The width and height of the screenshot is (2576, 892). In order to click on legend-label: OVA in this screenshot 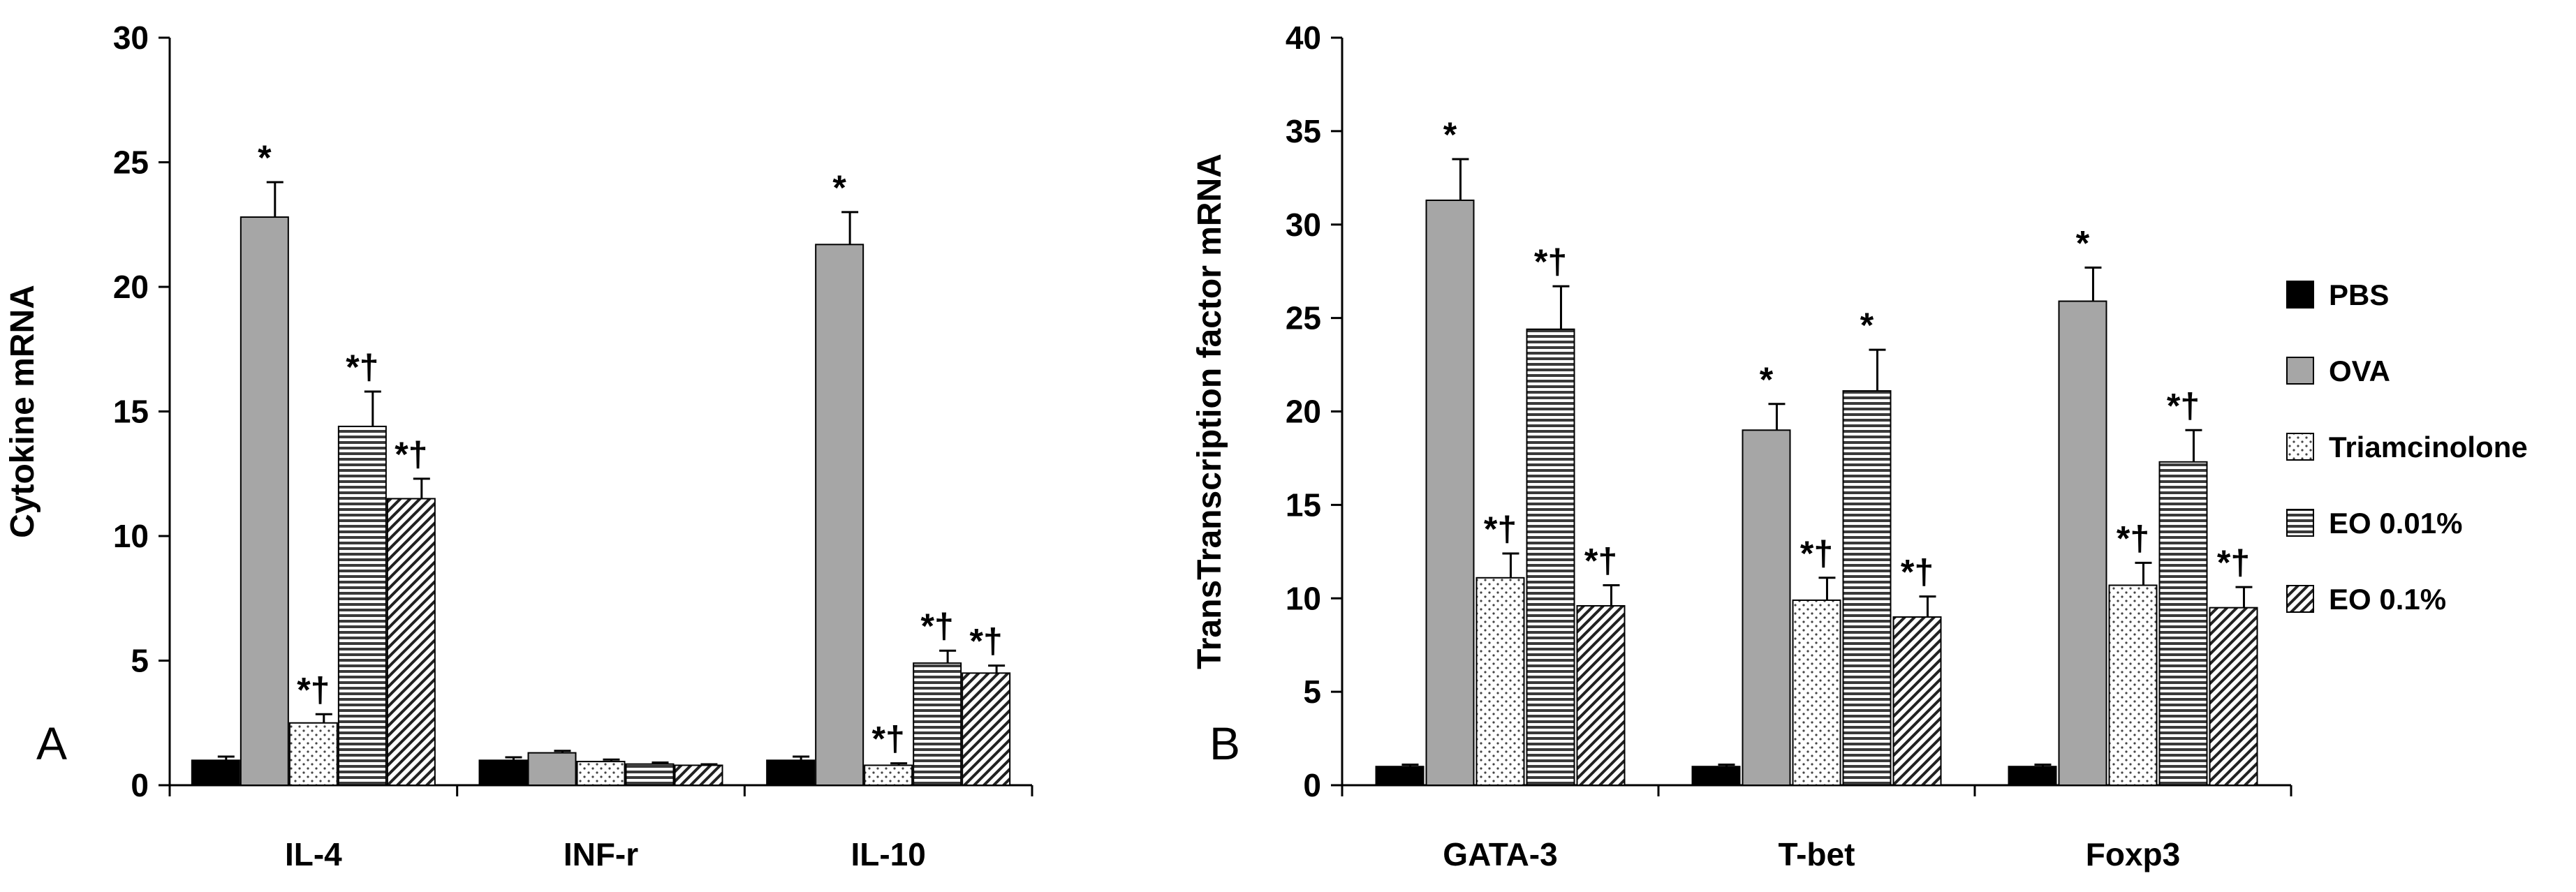, I will do `click(2359, 371)`.